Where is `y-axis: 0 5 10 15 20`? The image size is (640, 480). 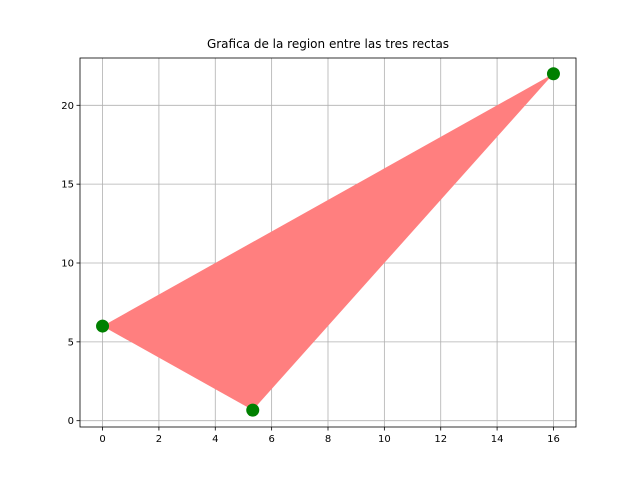
y-axis: 0 5 10 15 20 is located at coordinates (70, 264).